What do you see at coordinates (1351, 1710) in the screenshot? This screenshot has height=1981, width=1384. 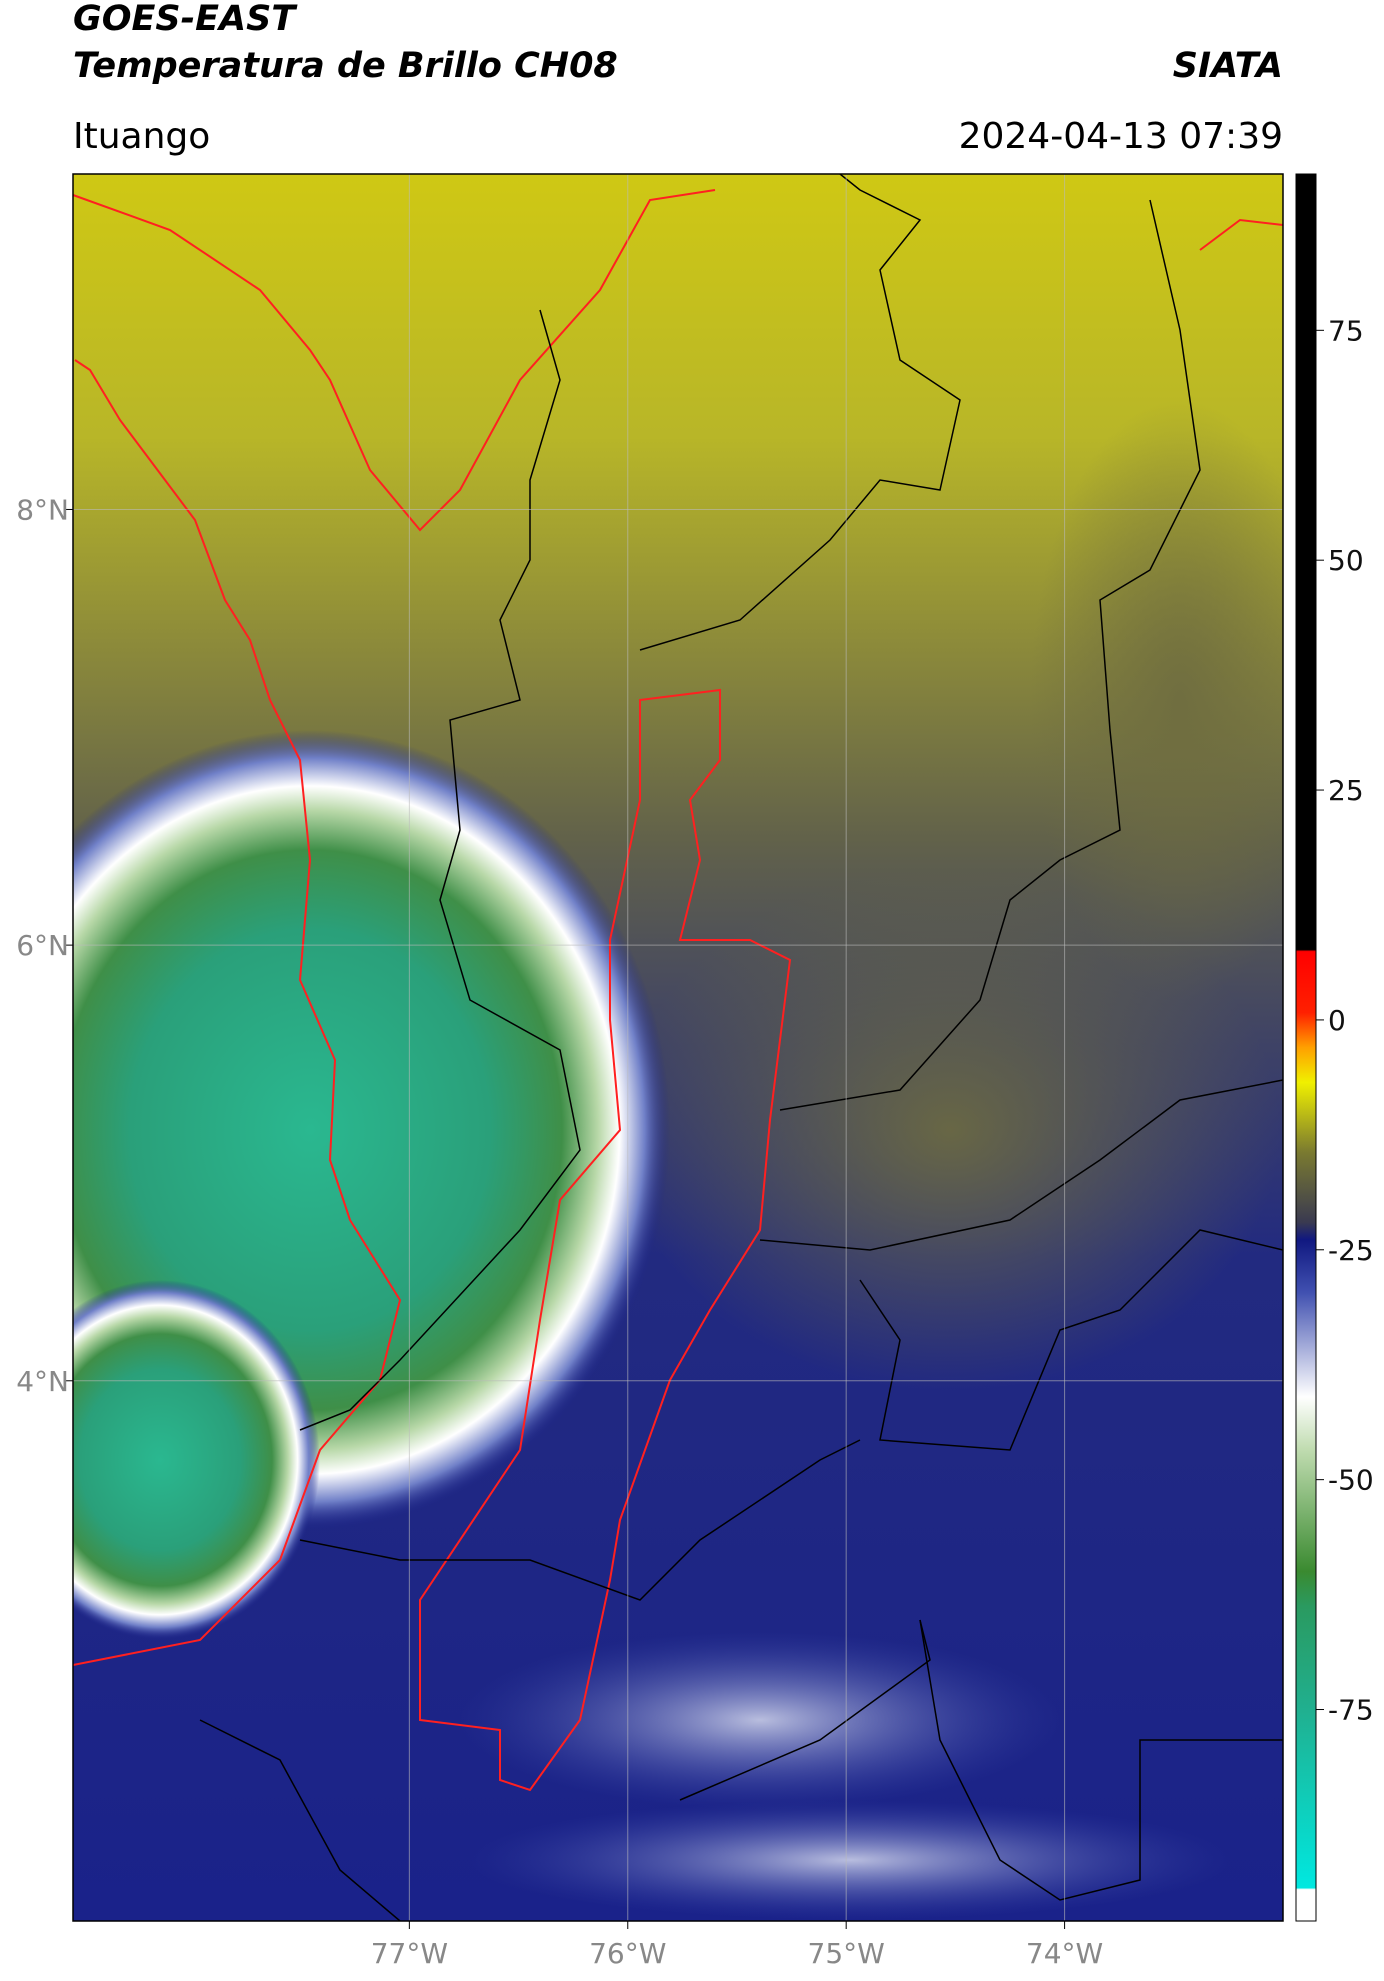 I see `colorbar-tick-label: -75` at bounding box center [1351, 1710].